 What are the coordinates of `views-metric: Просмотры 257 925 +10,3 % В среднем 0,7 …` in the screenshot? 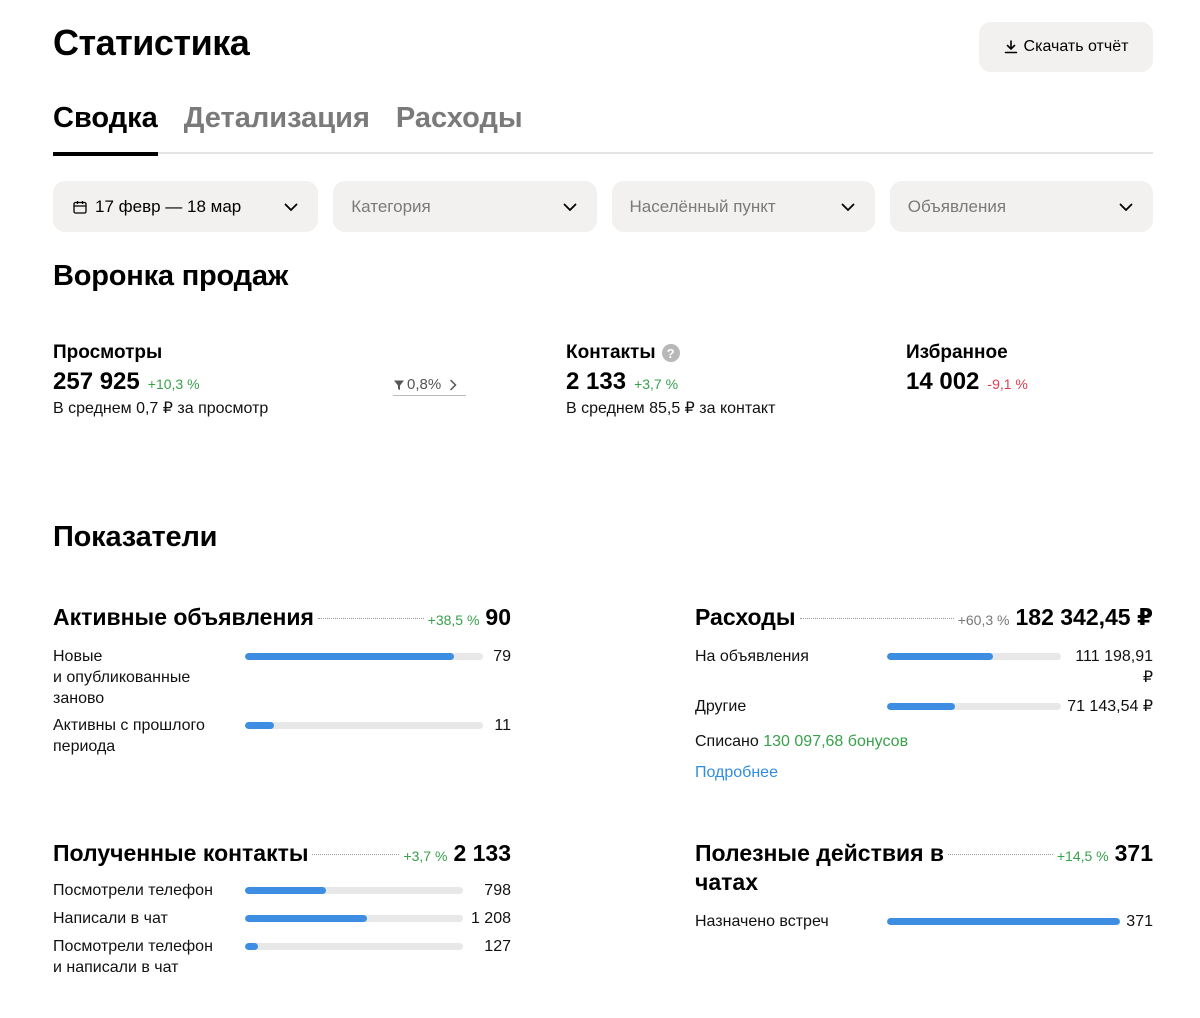 It's located at (160, 380).